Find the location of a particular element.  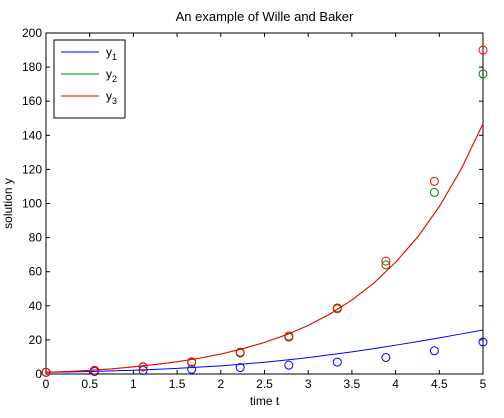

legend-item-y2: y2 is located at coordinates (89, 75).